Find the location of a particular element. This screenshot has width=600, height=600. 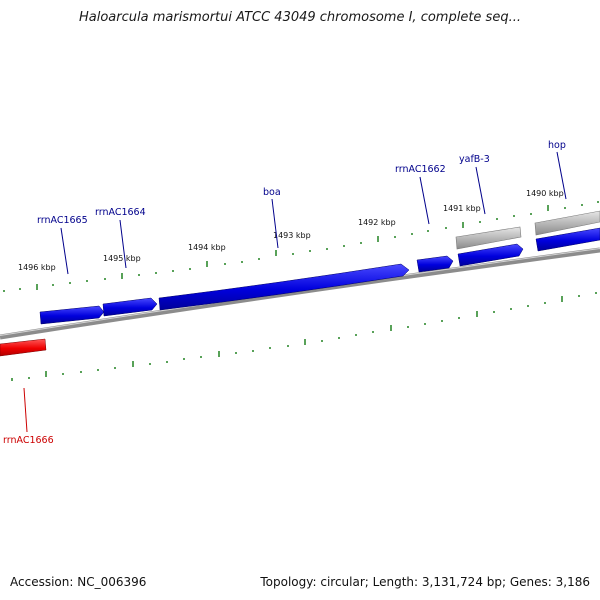

inner-tick-scale is located at coordinates (304, 336).